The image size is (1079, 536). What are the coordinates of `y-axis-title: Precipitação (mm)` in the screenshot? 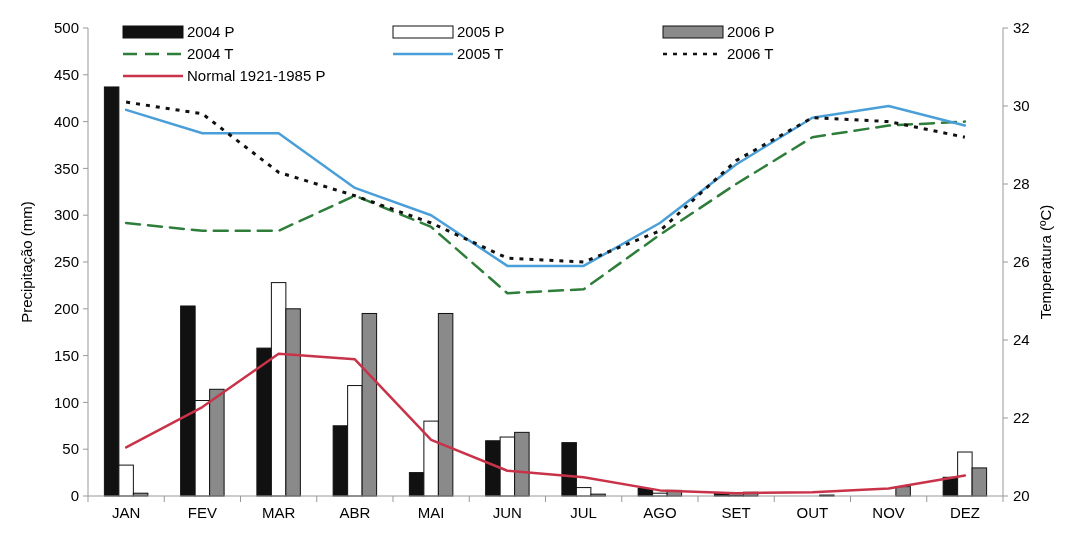 It's located at (26, 262).